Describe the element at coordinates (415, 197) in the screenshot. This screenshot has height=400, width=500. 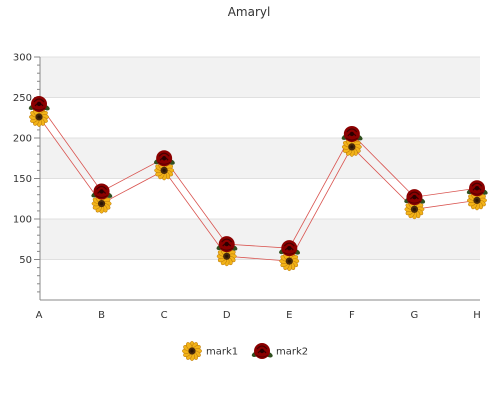
I see `point-mark2-G` at that location.